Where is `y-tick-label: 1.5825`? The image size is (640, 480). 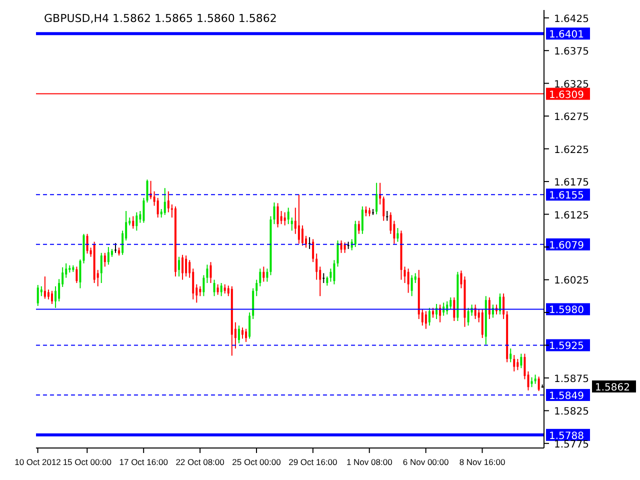
y-tick-label: 1.5825 is located at coordinates (571, 412).